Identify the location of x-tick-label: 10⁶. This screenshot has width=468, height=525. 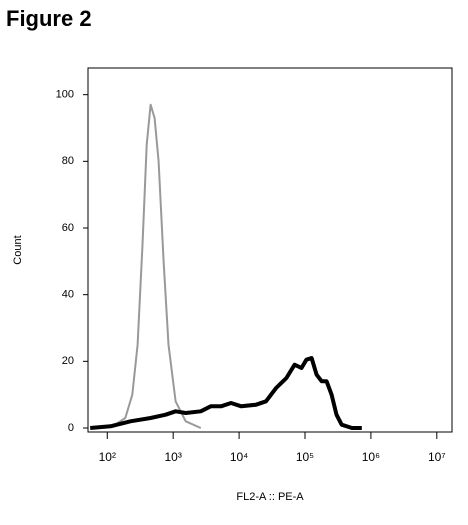
(371, 457).